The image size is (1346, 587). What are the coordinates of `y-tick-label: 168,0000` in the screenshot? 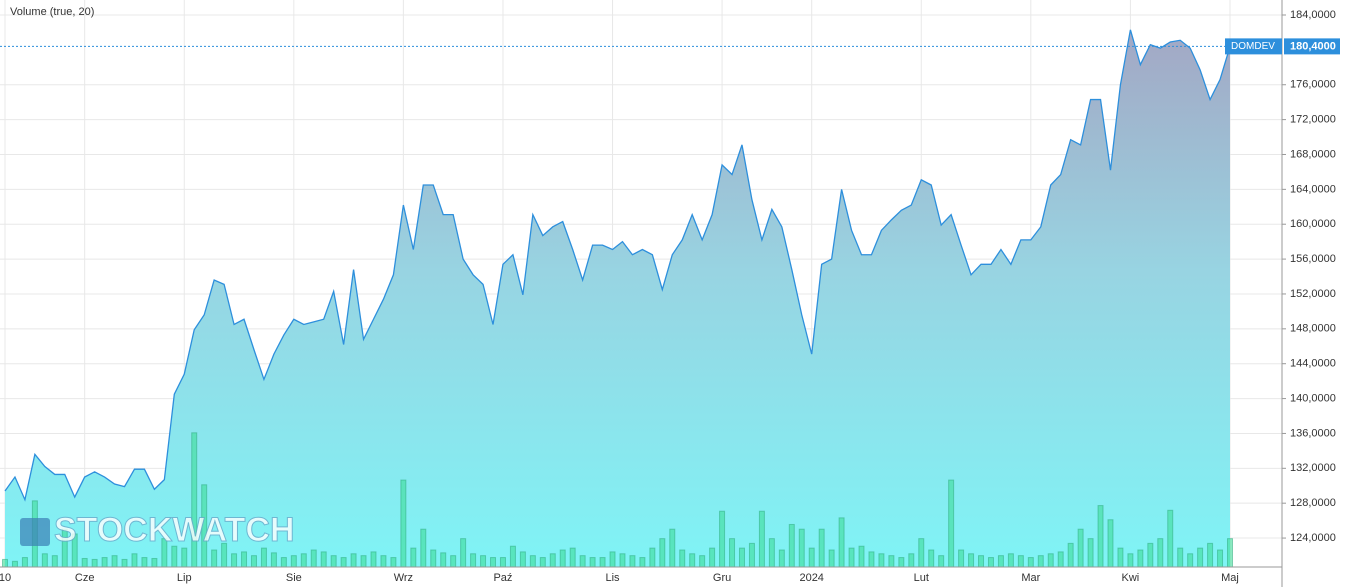 It's located at (1313, 154).